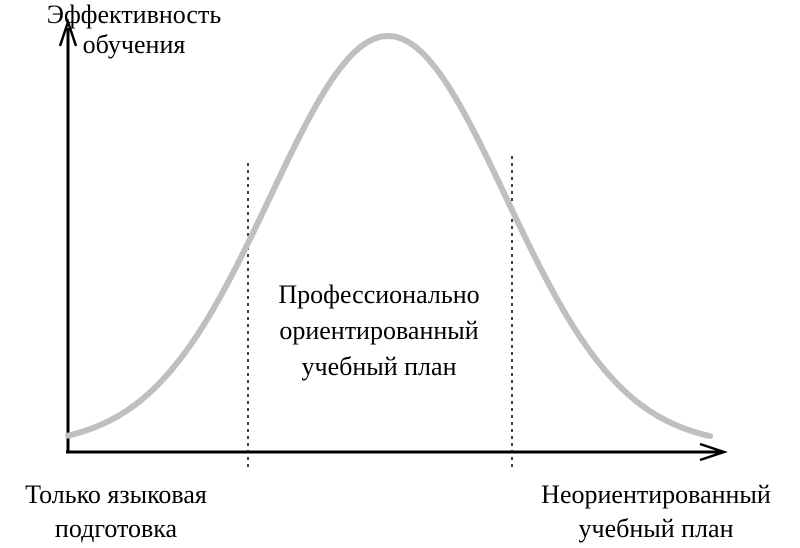 Image resolution: width=800 pixels, height=548 pixels. I want to click on left-end-label: Только языковая подготовка, so click(116, 512).